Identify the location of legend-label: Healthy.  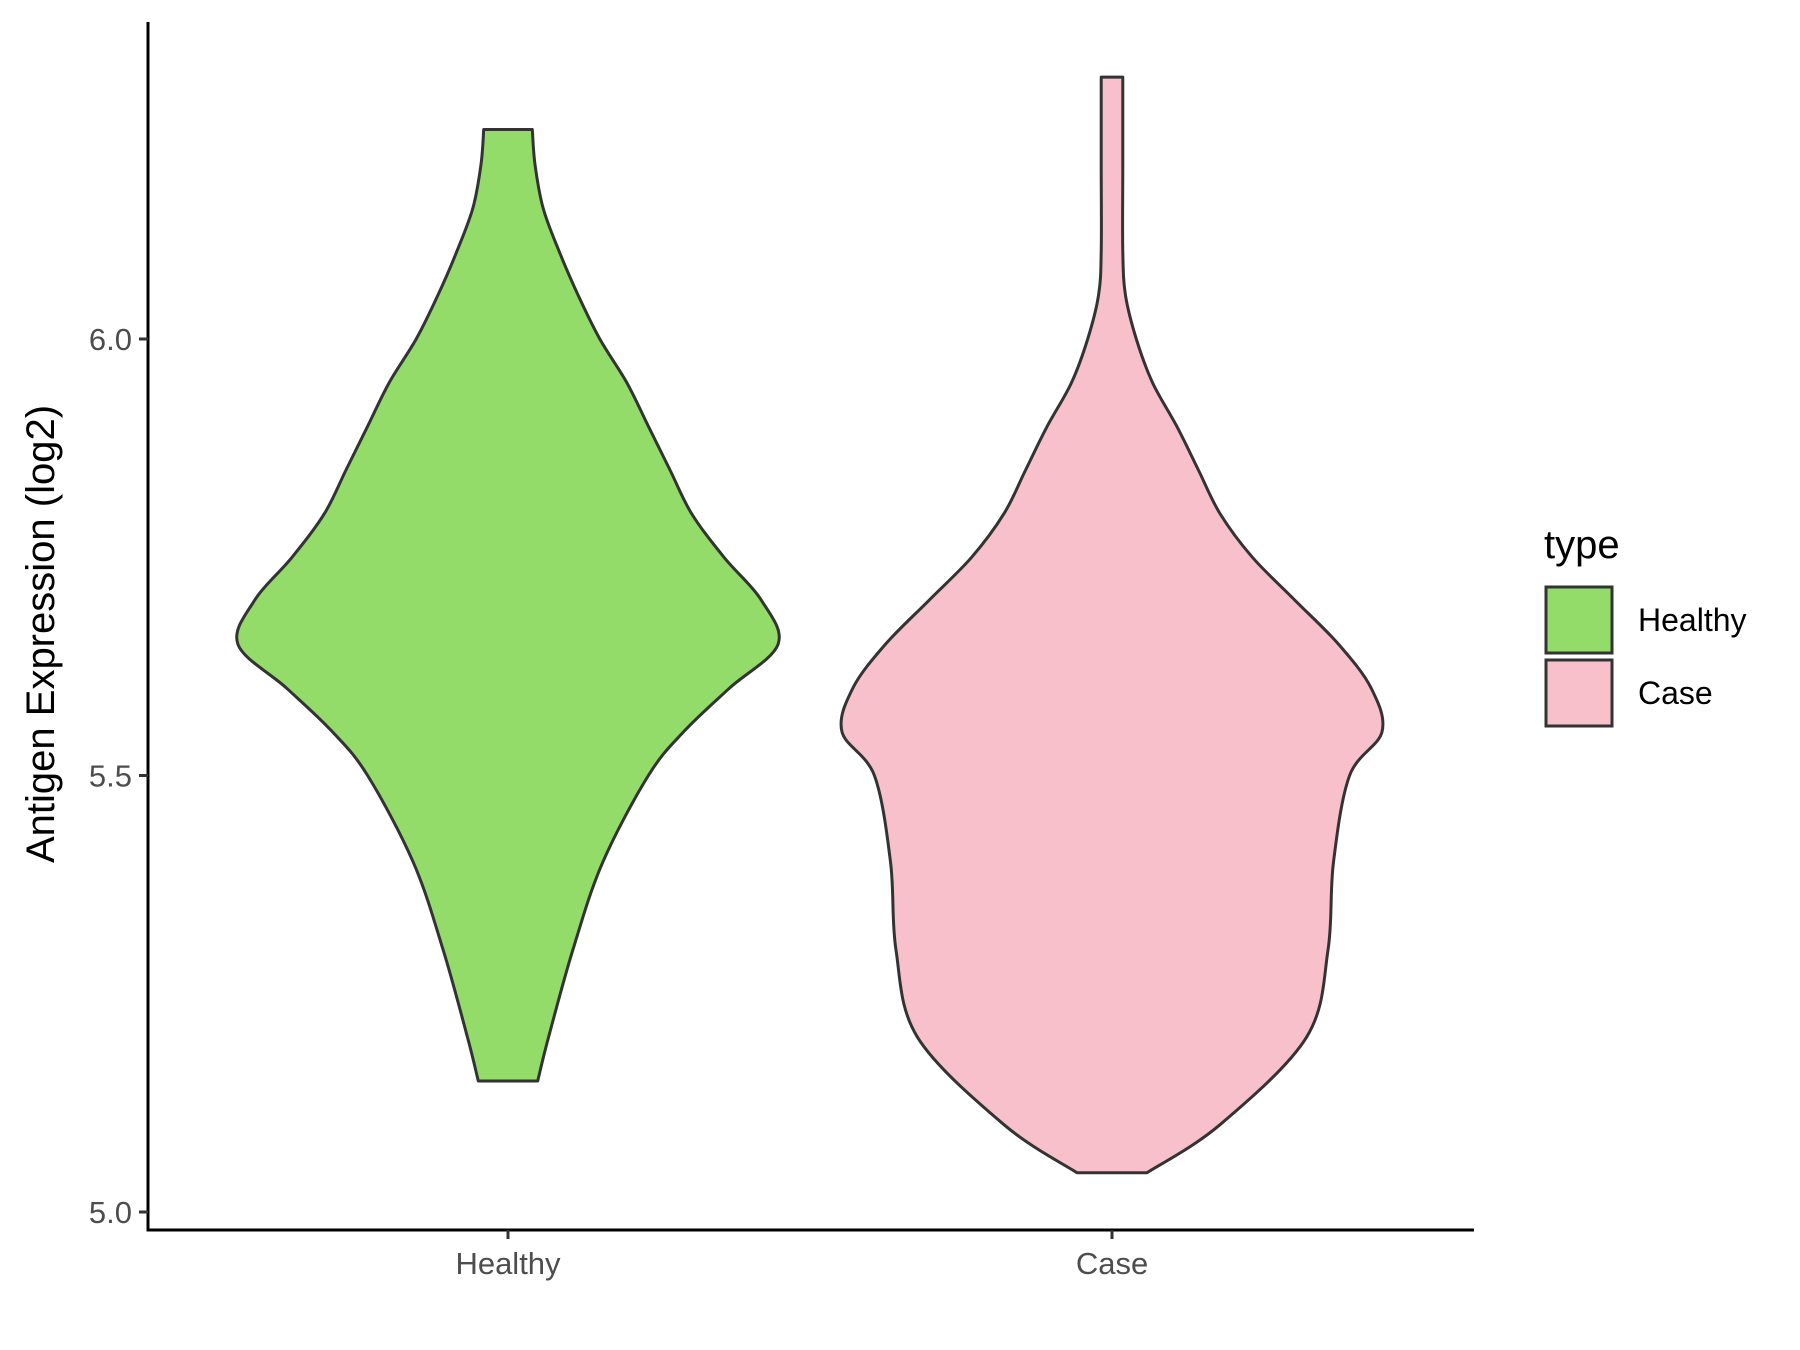
(1692, 620).